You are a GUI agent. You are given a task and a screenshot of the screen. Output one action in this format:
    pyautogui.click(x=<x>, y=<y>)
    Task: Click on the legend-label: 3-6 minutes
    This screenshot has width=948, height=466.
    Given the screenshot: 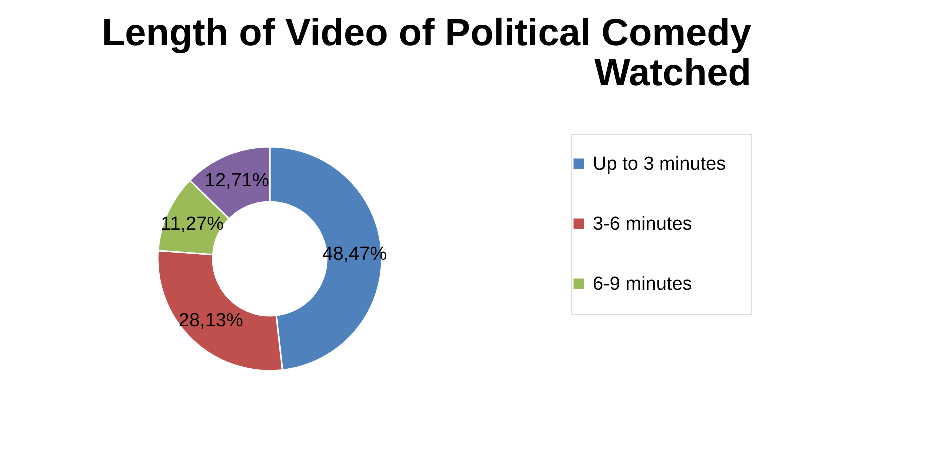 What is the action you would take?
    pyautogui.click(x=642, y=224)
    